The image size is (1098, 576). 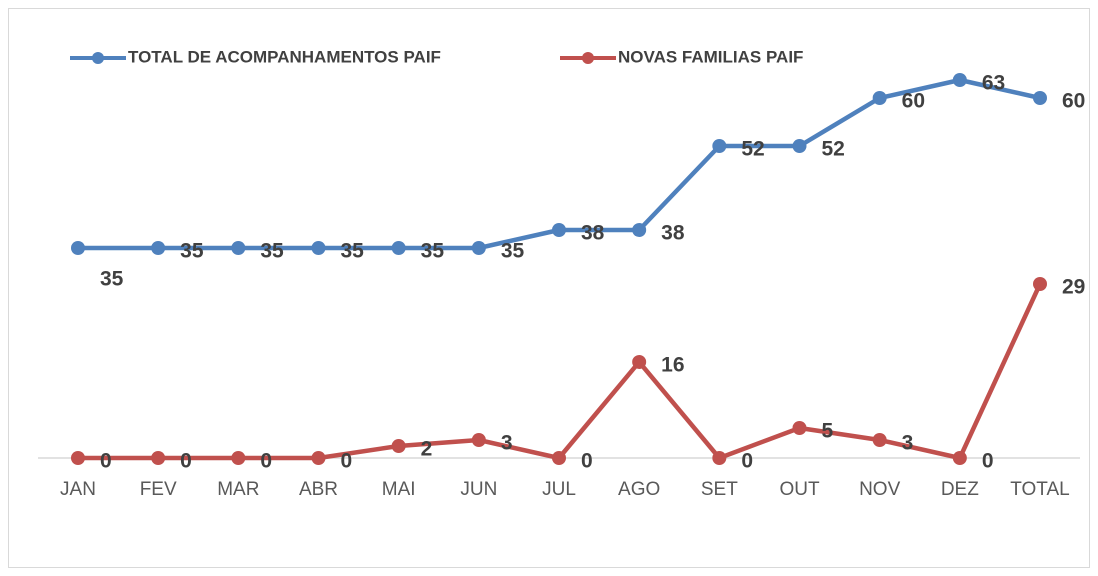 What do you see at coordinates (1073, 287) in the screenshot?
I see `data-label: 29` at bounding box center [1073, 287].